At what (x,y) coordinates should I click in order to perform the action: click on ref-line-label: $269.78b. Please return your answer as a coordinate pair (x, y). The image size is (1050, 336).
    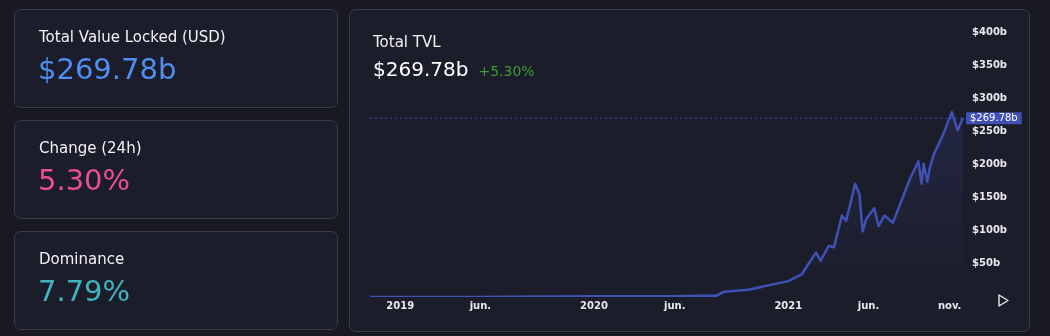
    Looking at the image, I should click on (994, 117).